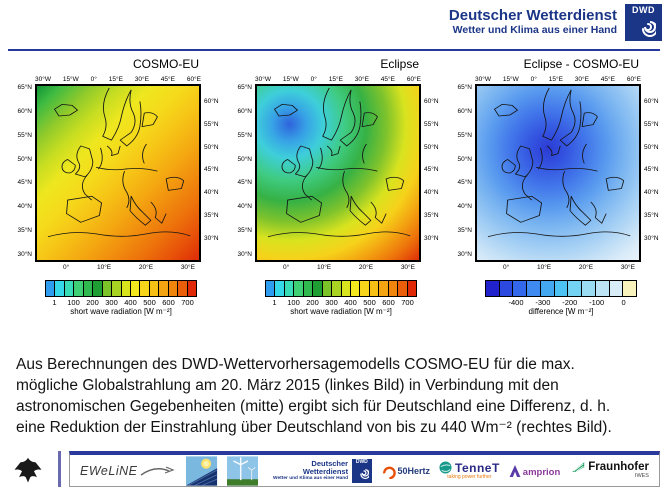 The image size is (668, 493). What do you see at coordinates (121, 311) in the screenshot?
I see `colorbar-caption: short wave radiation [W m⁻²]` at bounding box center [121, 311].